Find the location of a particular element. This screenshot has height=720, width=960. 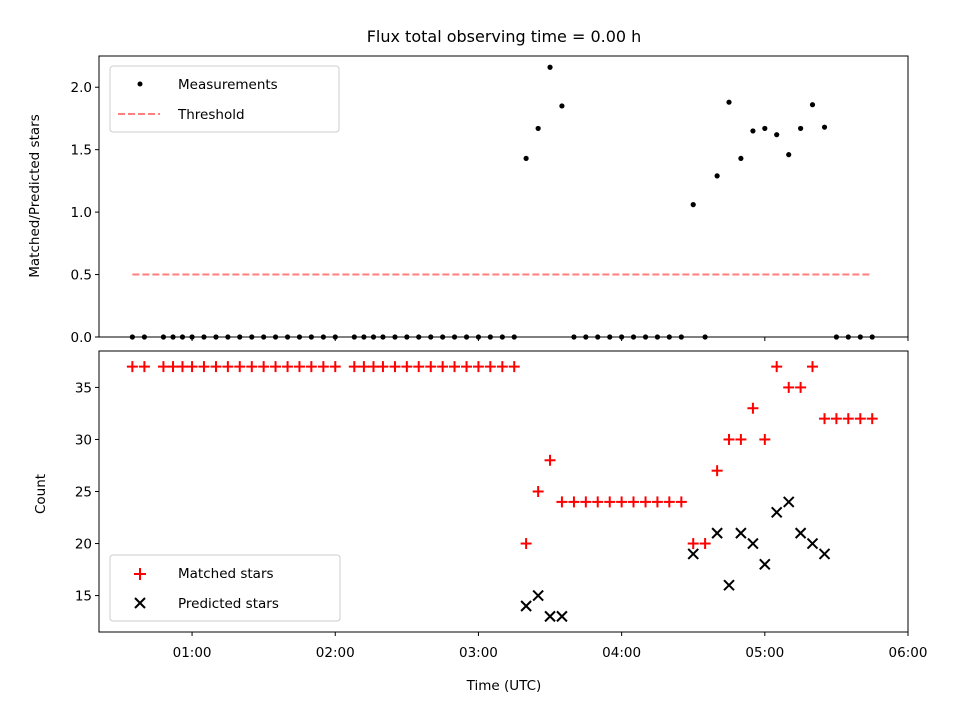

x-tick-label: 06:00 is located at coordinates (908, 653).